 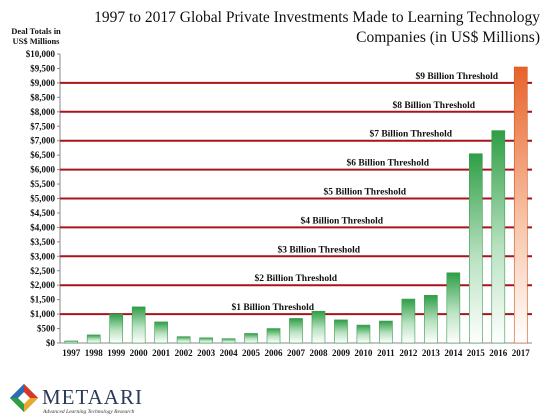 What do you see at coordinates (36, 31) in the screenshot?
I see `y-axis-title-line-1: Deal Totals in` at bounding box center [36, 31].